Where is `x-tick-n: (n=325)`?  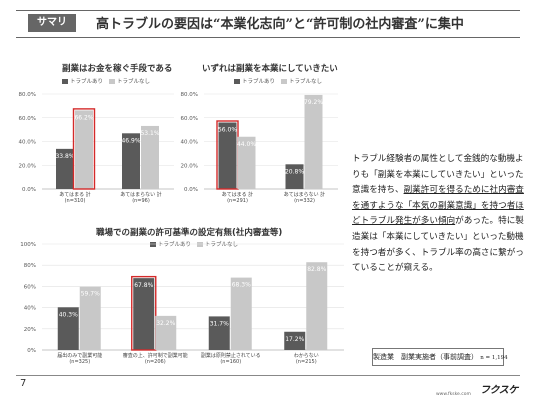
x-tick-n: (n=325) is located at coordinates (79, 362).